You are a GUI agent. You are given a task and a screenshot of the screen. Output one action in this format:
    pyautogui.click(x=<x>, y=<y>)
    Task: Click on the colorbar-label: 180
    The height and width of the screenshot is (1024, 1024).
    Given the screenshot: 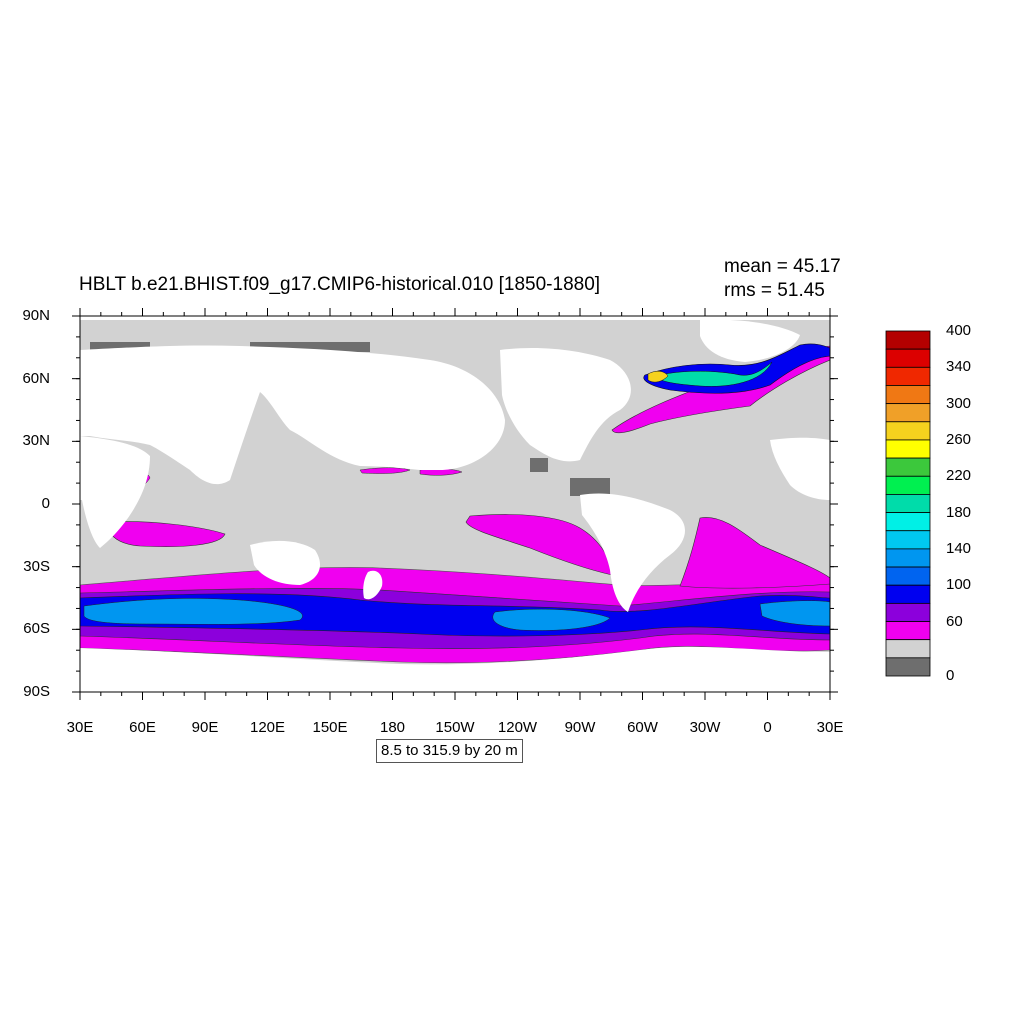 What is the action you would take?
    pyautogui.click(x=959, y=512)
    